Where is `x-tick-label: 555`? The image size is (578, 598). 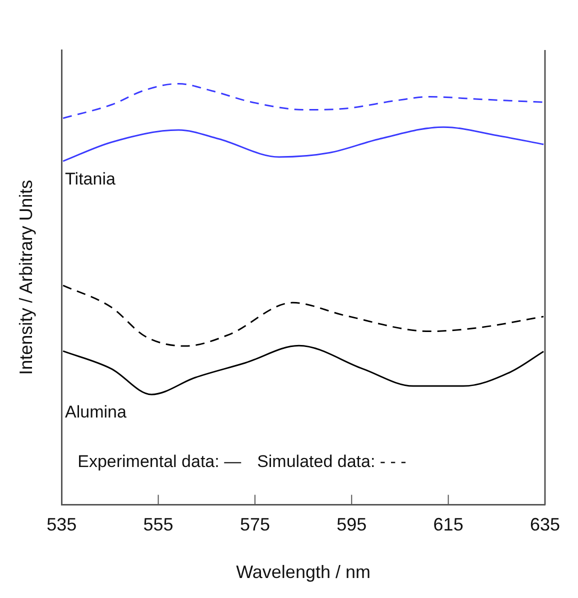
x-tick-label: 555 is located at coordinates (158, 524).